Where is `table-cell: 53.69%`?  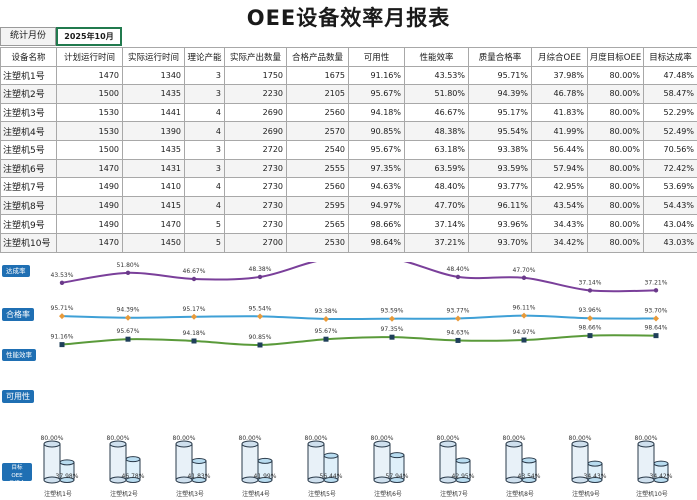 table-cell: 53.69% is located at coordinates (670, 187).